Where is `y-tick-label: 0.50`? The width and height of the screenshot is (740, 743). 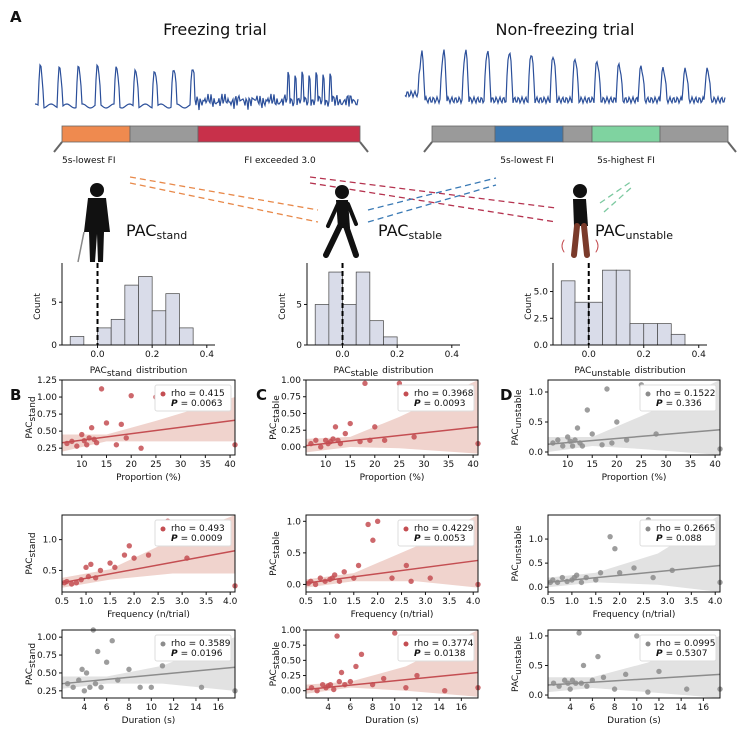 y-tick-label: 0.50 is located at coordinates (291, 414).